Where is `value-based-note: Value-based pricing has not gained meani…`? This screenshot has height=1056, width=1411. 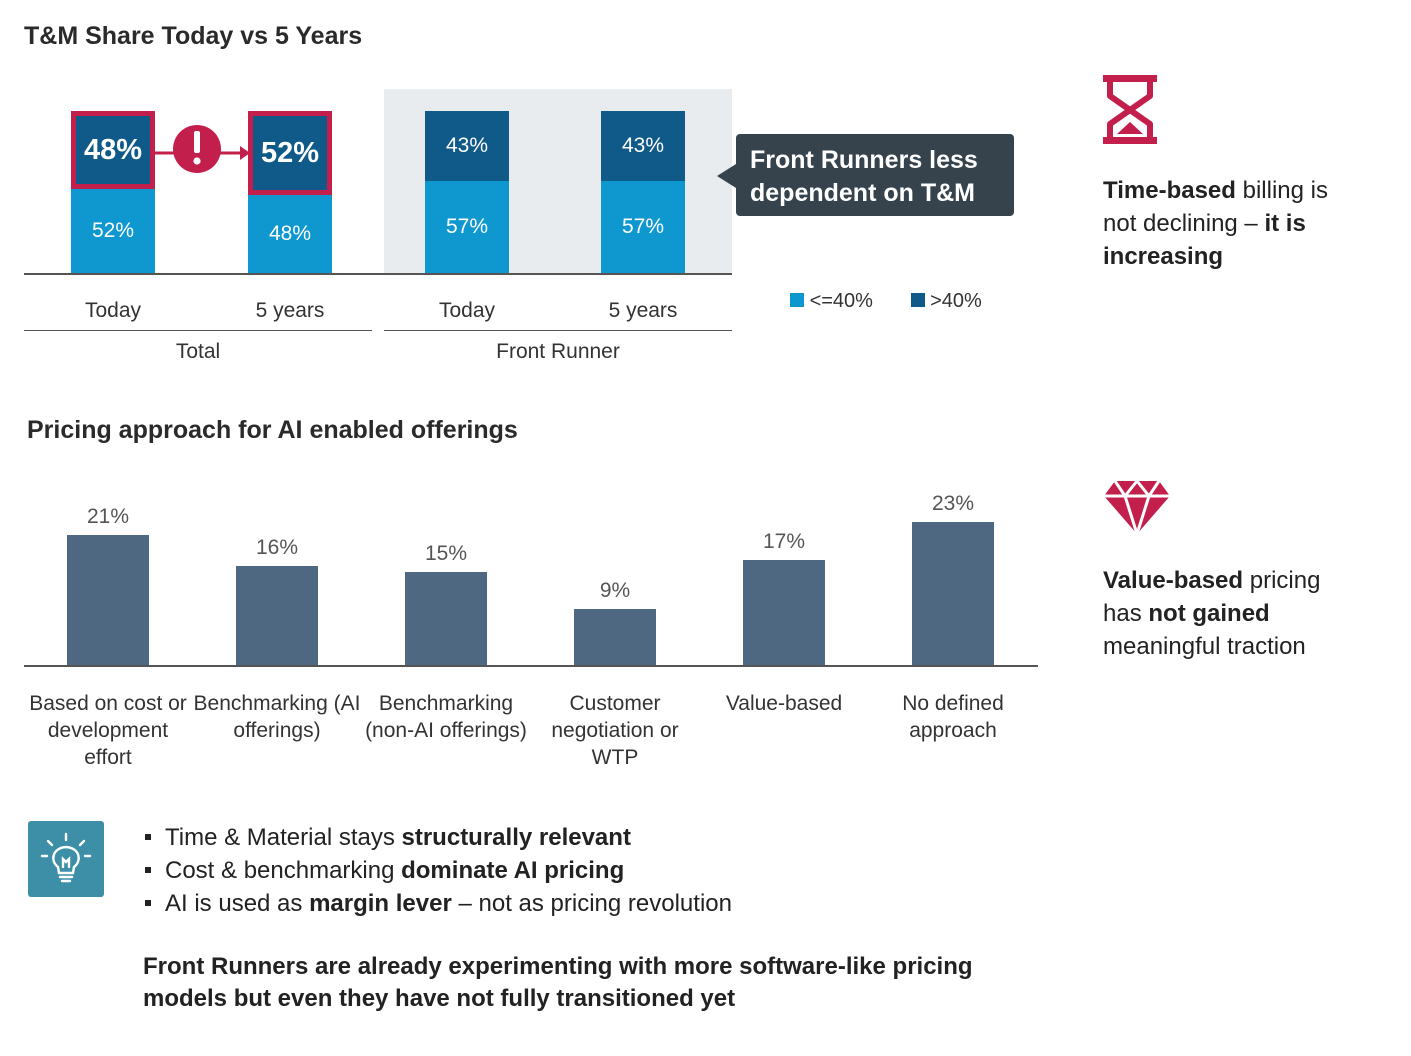 value-based-note: Value-based pricing has not gained meani… is located at coordinates (1228, 613).